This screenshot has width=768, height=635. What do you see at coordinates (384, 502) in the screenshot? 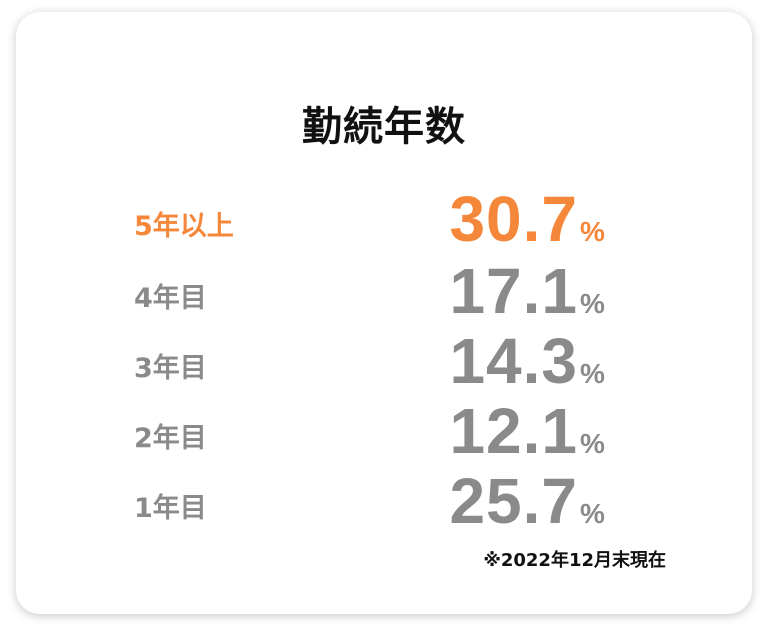
I see `row: 1年目 25.7%` at bounding box center [384, 502].